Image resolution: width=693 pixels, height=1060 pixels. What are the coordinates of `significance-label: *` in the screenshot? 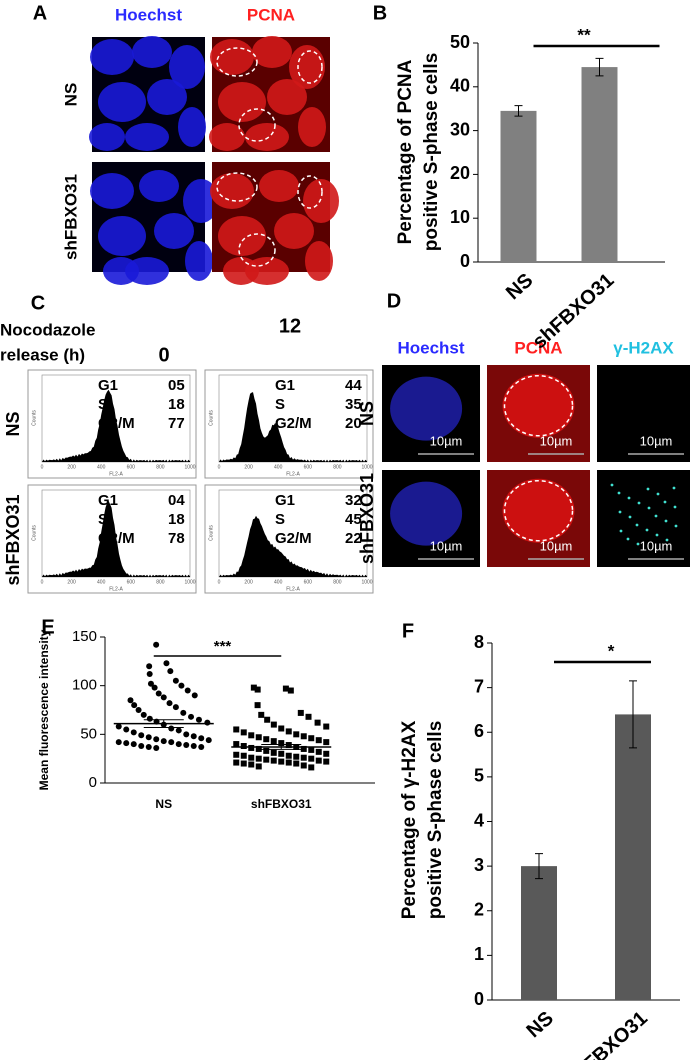 It's located at (611, 650).